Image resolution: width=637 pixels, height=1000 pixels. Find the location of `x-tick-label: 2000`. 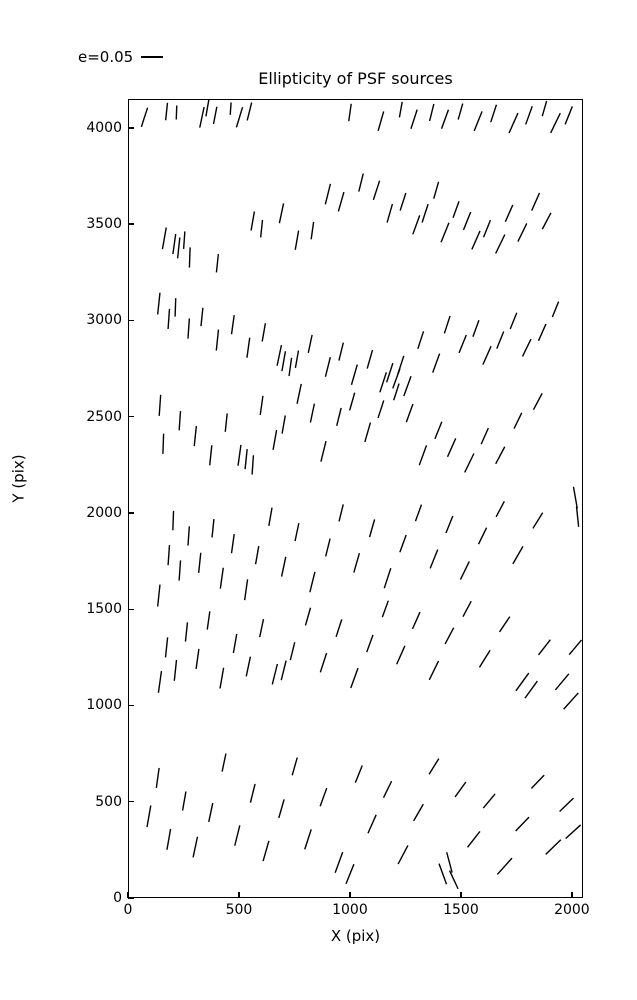

x-tick-label: 2000 is located at coordinates (572, 910).